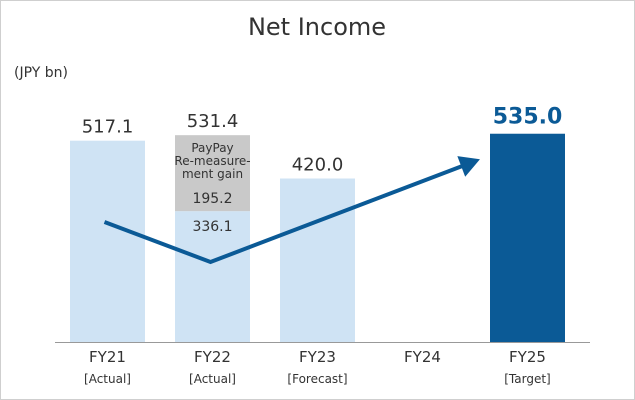 The width and height of the screenshot is (635, 400). Describe the element at coordinates (468, 166) in the screenshot. I see `trend-arrow-head` at that location.